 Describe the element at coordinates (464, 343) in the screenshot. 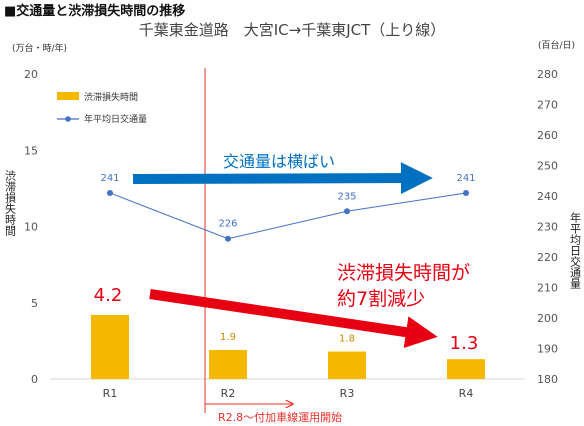

I see `bar-data-label: 1.3` at that location.